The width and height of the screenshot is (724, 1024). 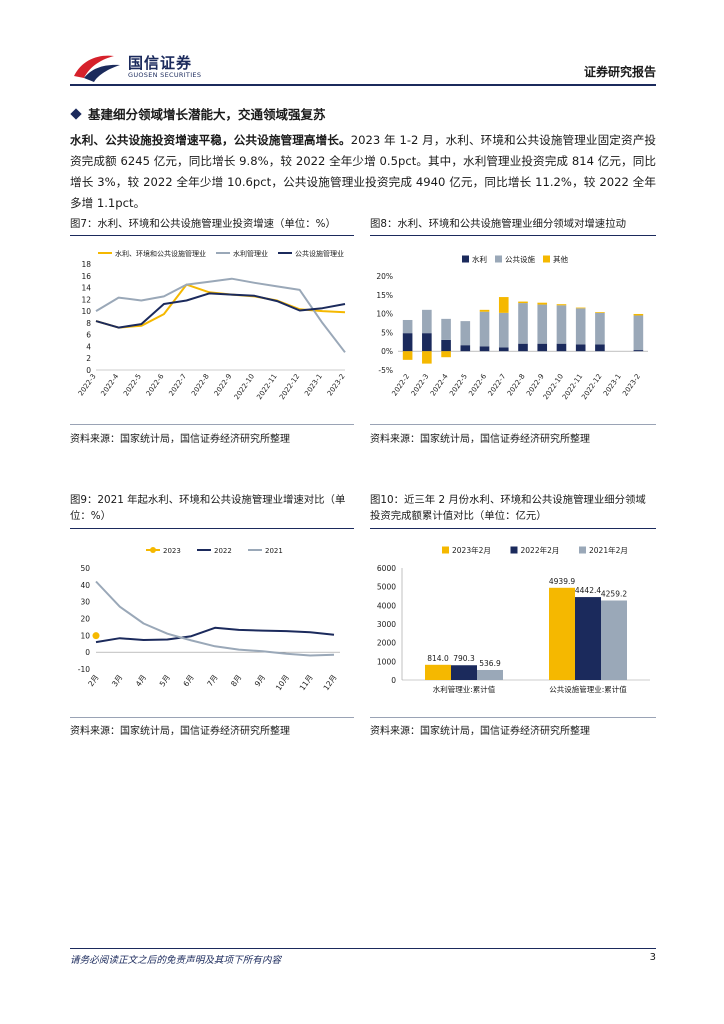 I want to click on fig7-ytick-9: 18, so click(x=86, y=264).